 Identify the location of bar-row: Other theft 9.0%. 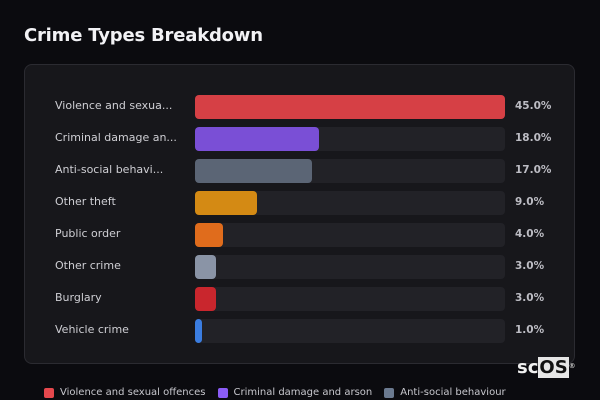
(299, 203).